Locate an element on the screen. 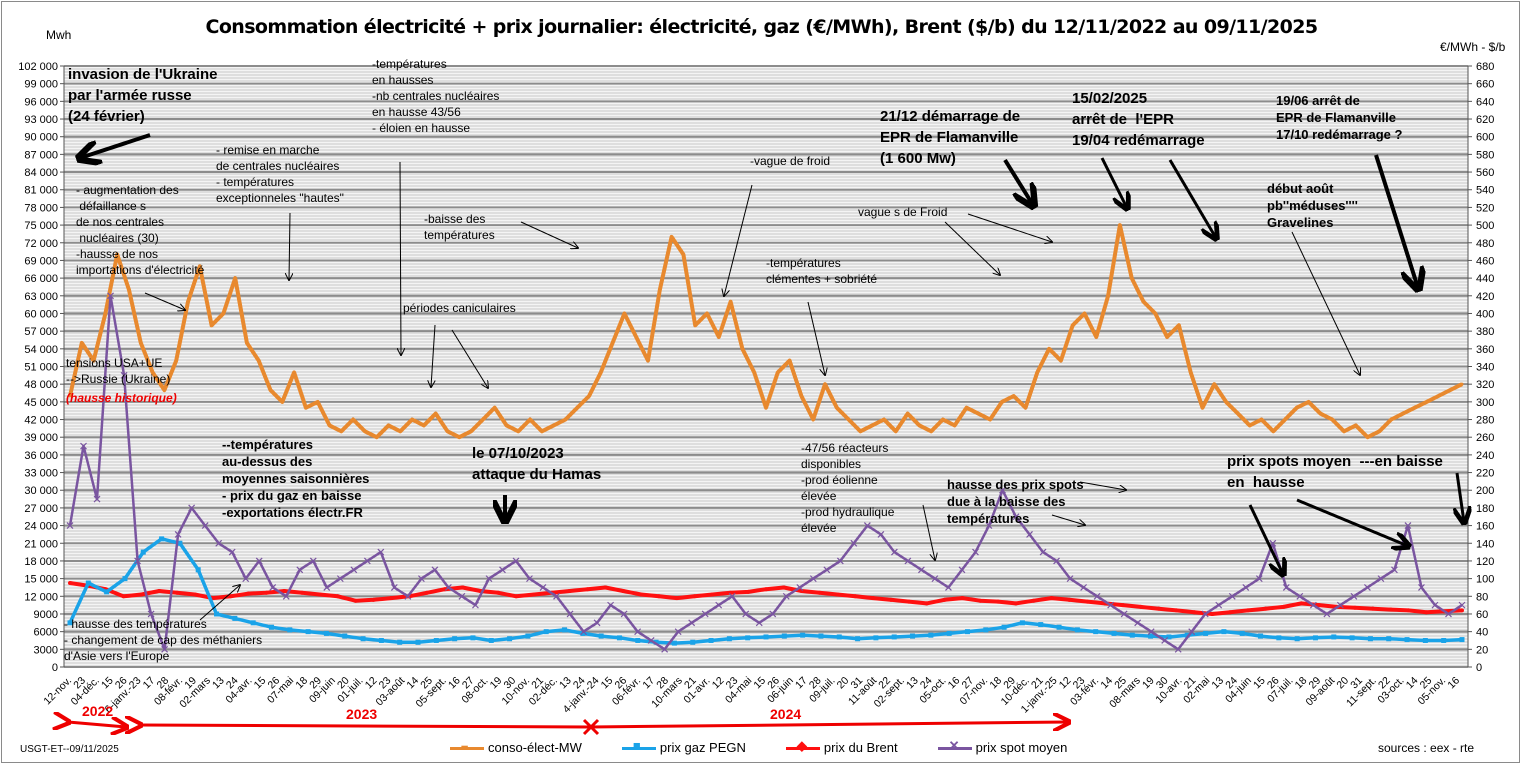 The image size is (1523, 766). left-tick-label: 84 000 is located at coordinates (41, 173).